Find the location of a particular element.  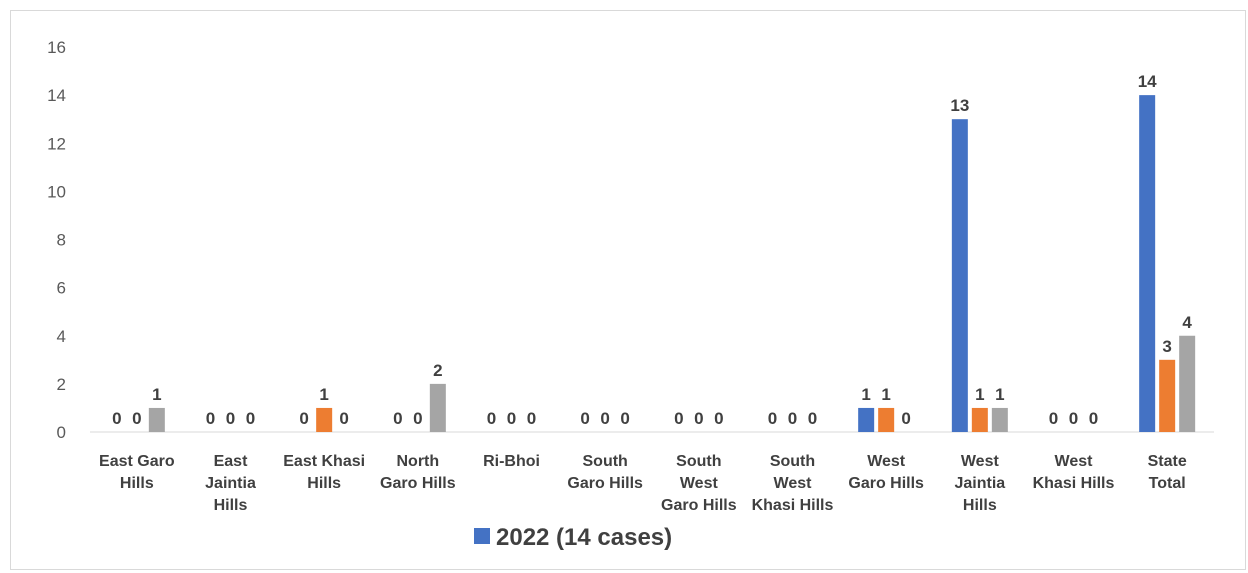

category-label: East Garo is located at coordinates (137, 461).